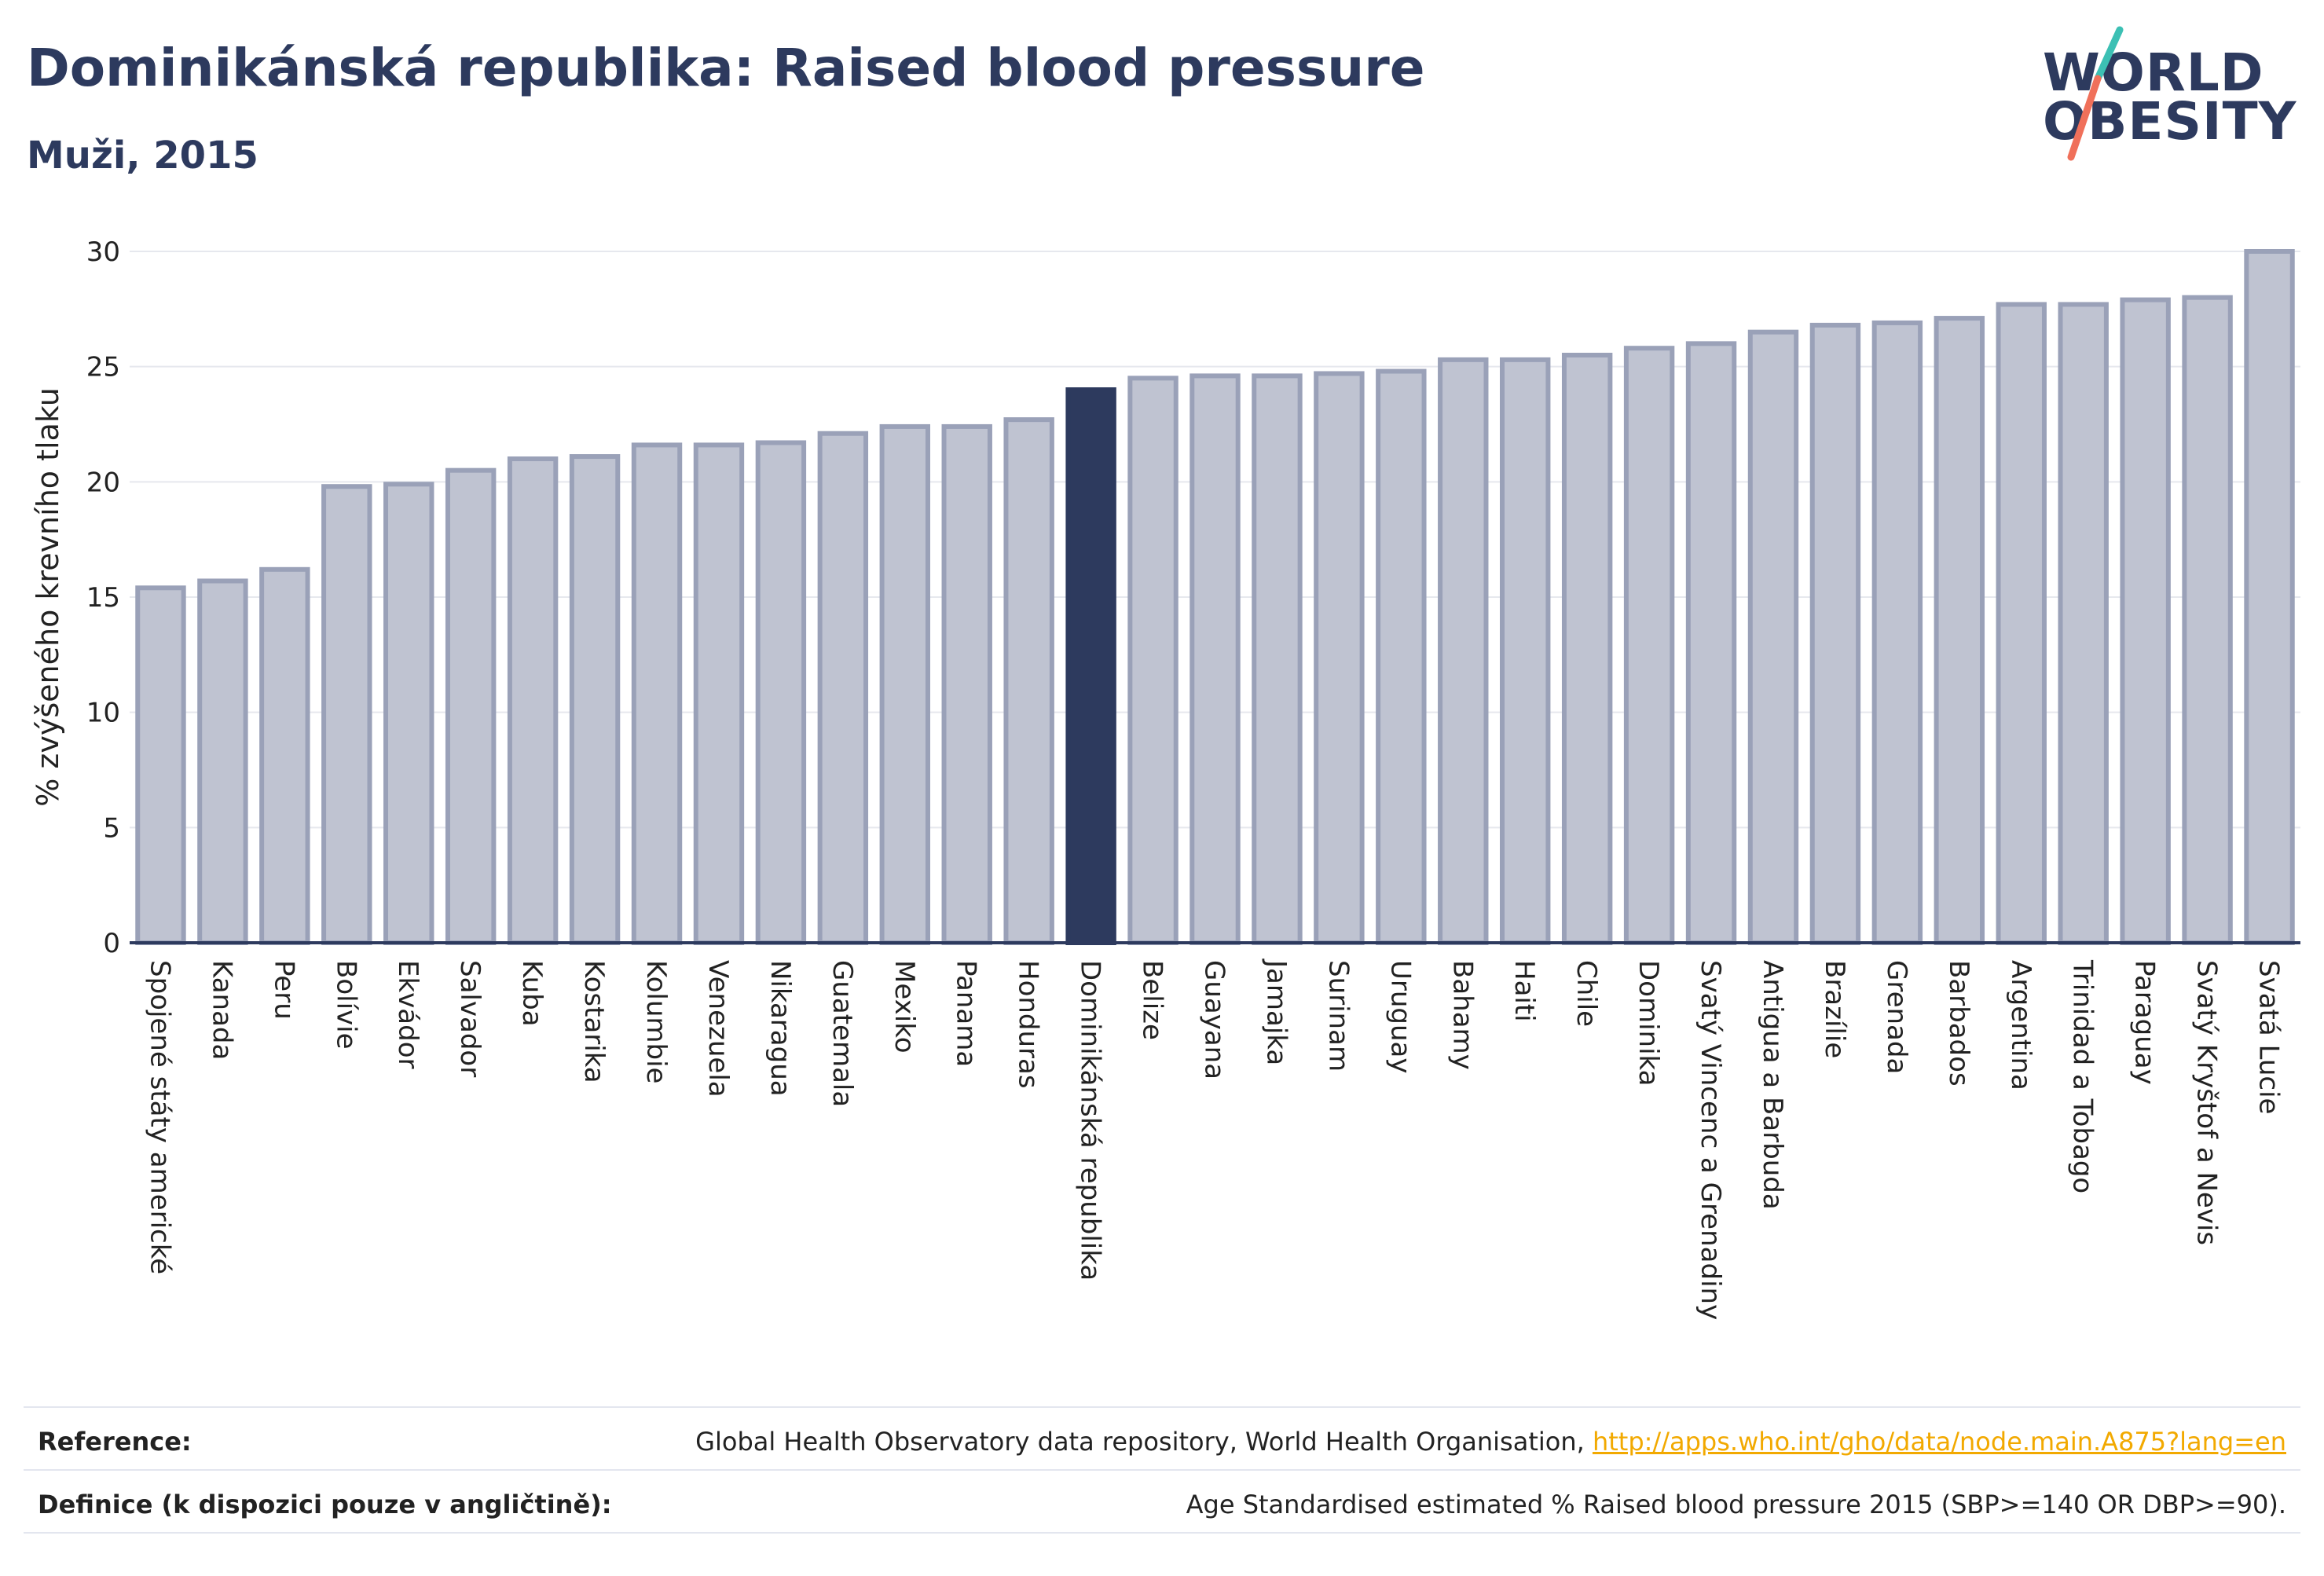 The image size is (2324, 1576). What do you see at coordinates (966, 684) in the screenshot?
I see `bar-panama` at bounding box center [966, 684].